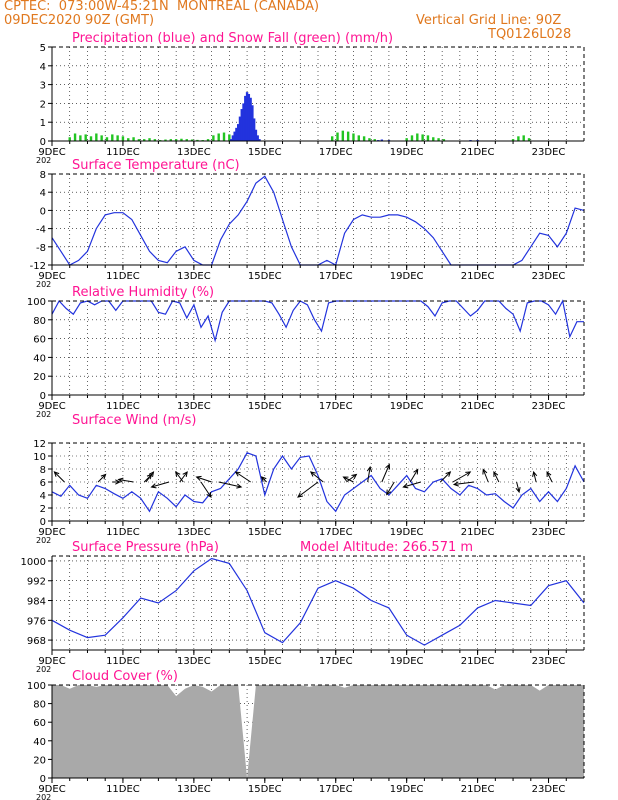 The width and height of the screenshot is (618, 800). Describe the element at coordinates (43, 104) in the screenshot. I see `y-tick-label: 2` at that location.